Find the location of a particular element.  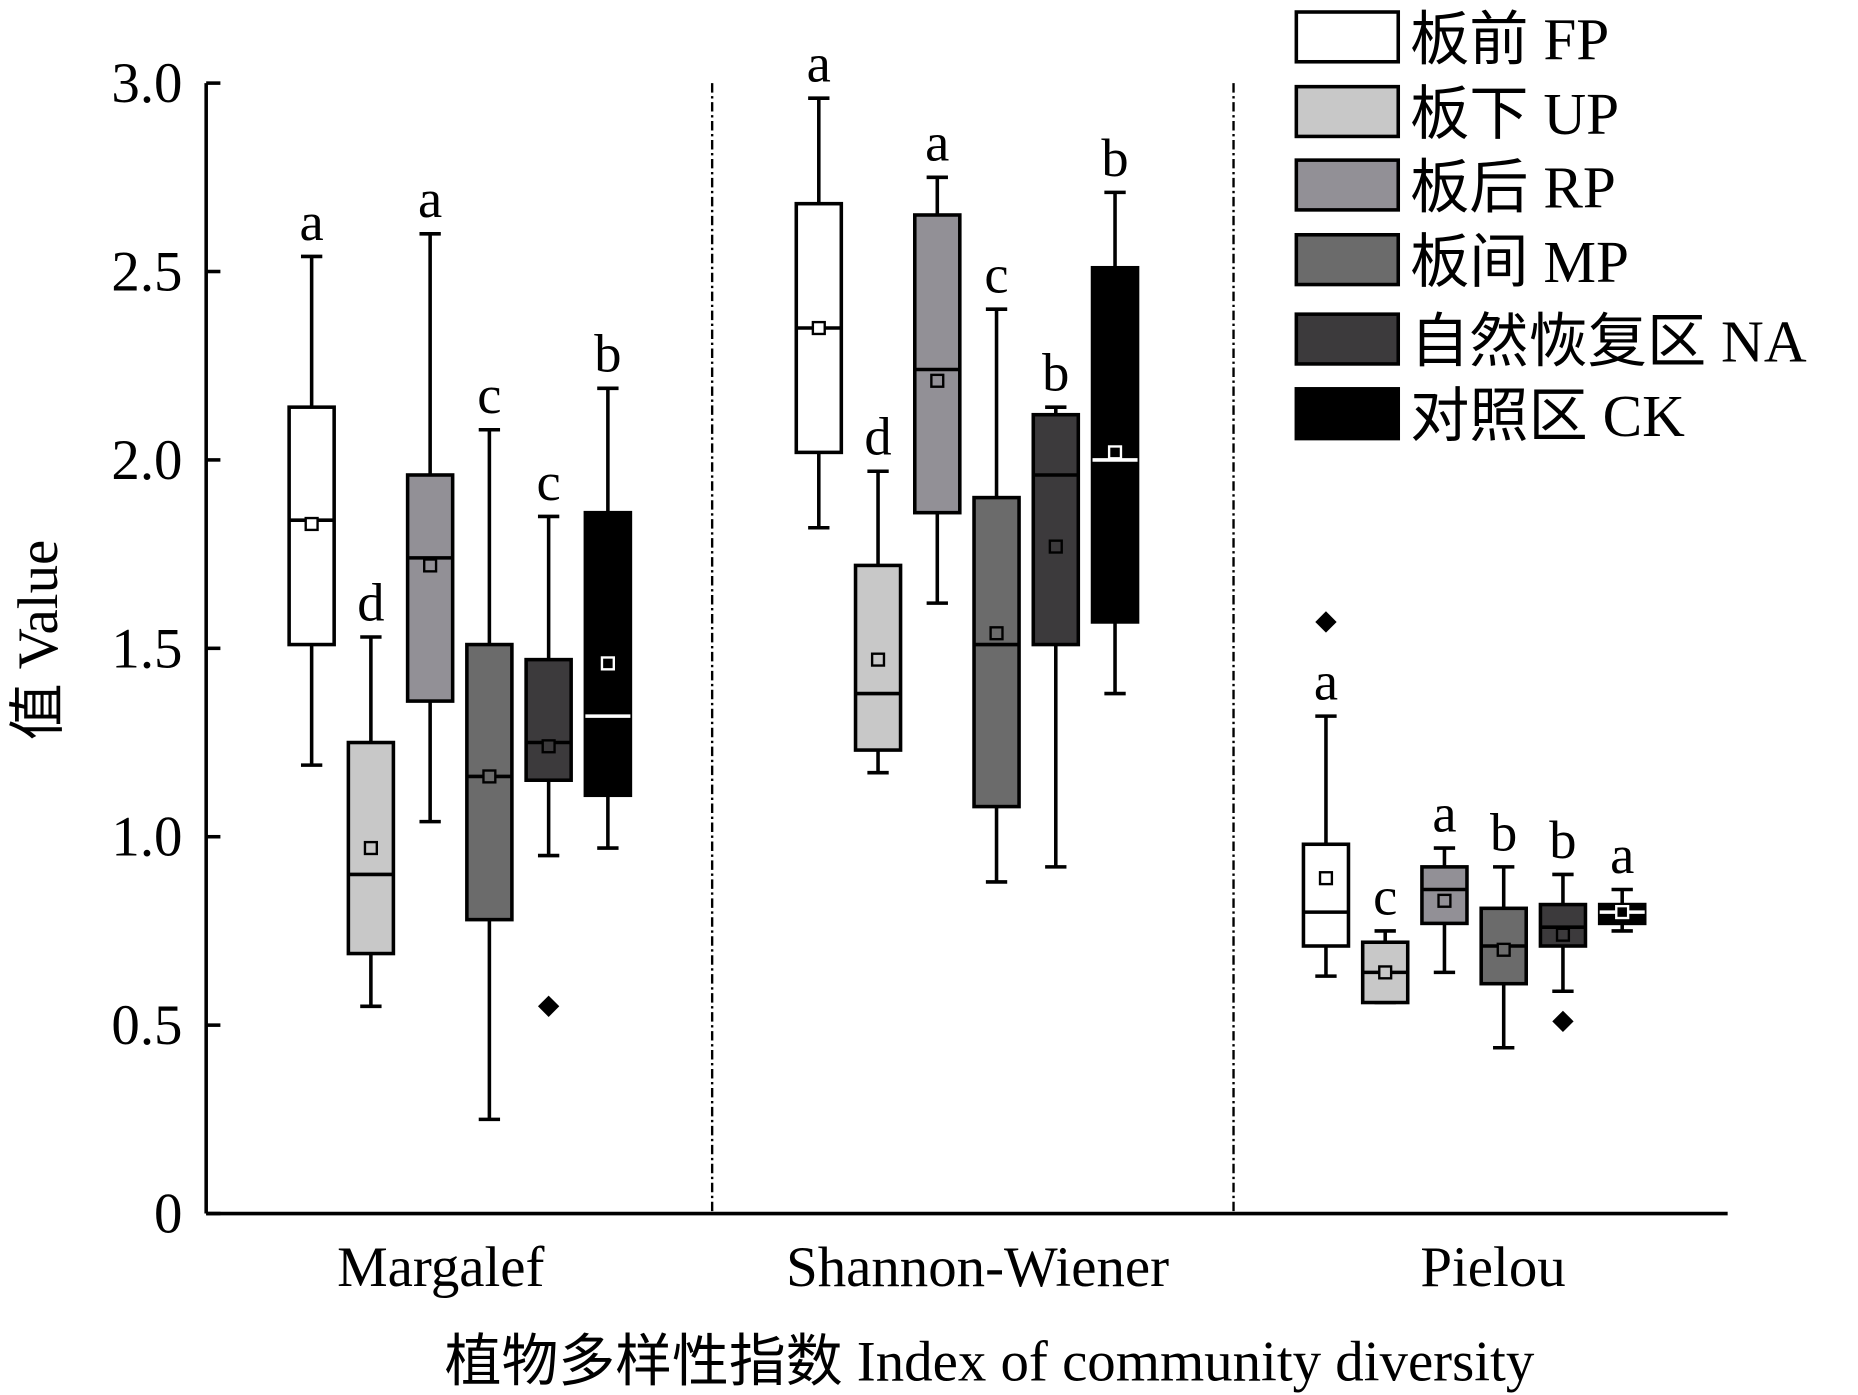

y-tick-label: 1.5 is located at coordinates (146, 648).